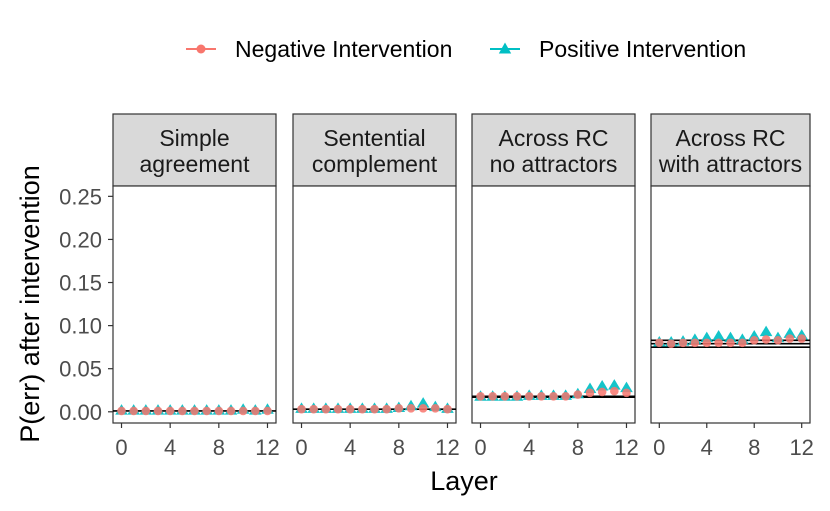 The image size is (830, 511). What do you see at coordinates (195, 164) in the screenshot?
I see `strip-title-0-line-2: agreement` at bounding box center [195, 164].